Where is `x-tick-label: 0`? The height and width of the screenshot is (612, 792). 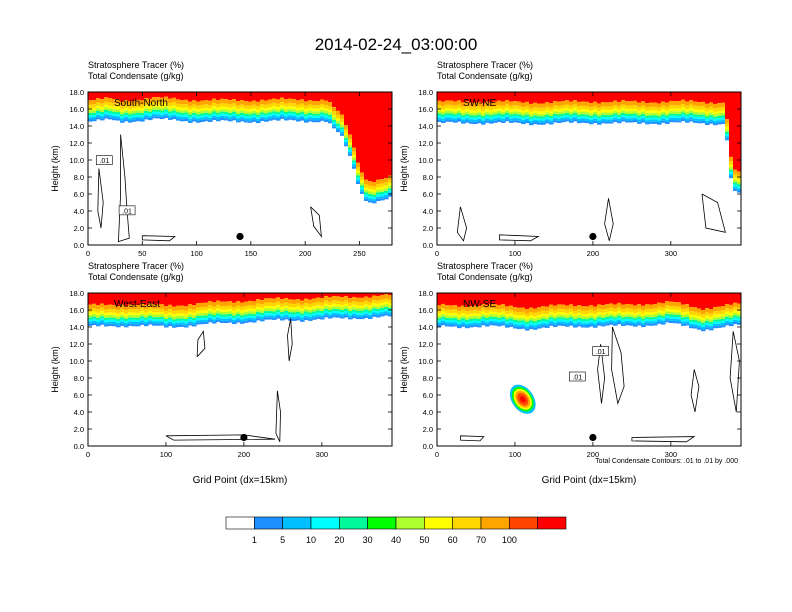 x-tick-label: 0 is located at coordinates (88, 253).